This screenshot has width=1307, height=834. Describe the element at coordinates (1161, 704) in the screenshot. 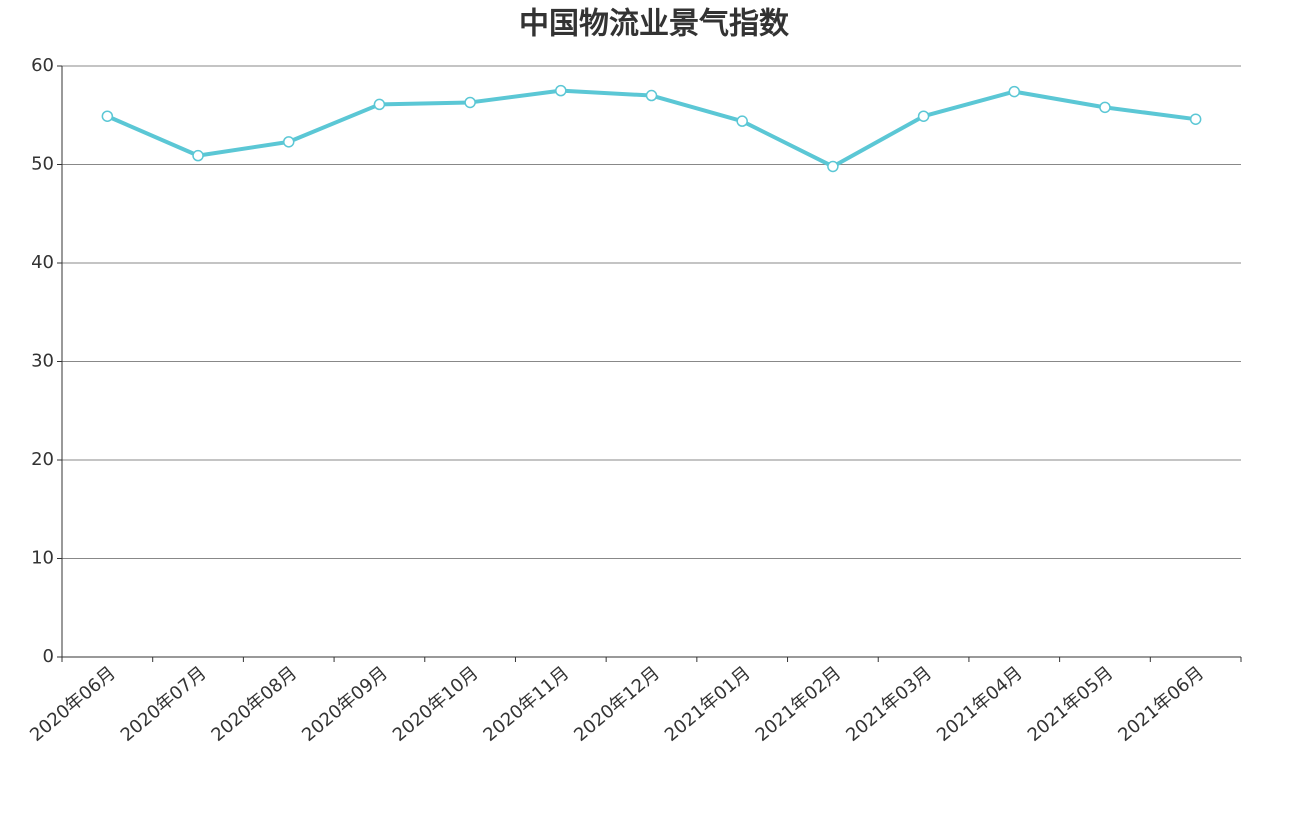

I see `x-tick-label: 2021年06月` at that location.